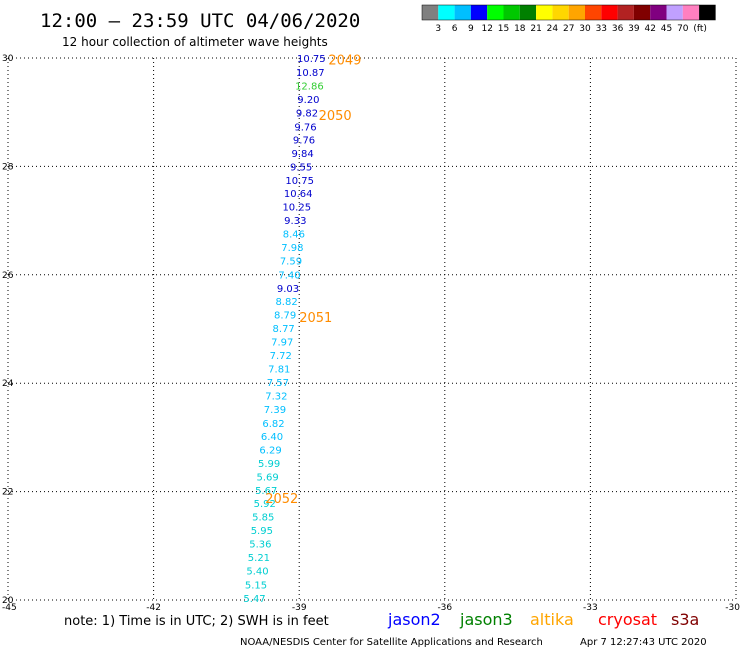  What do you see at coordinates (285, 315) in the screenshot?
I see `wave-height-point: 8.79` at bounding box center [285, 315].